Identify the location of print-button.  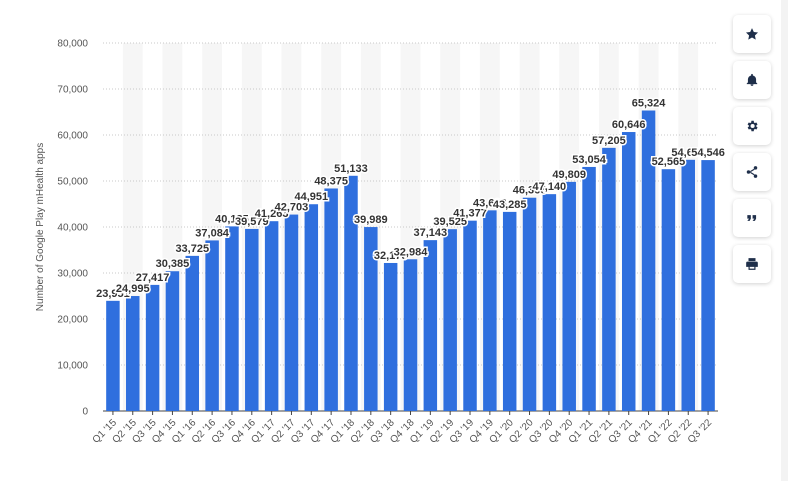
(752, 264).